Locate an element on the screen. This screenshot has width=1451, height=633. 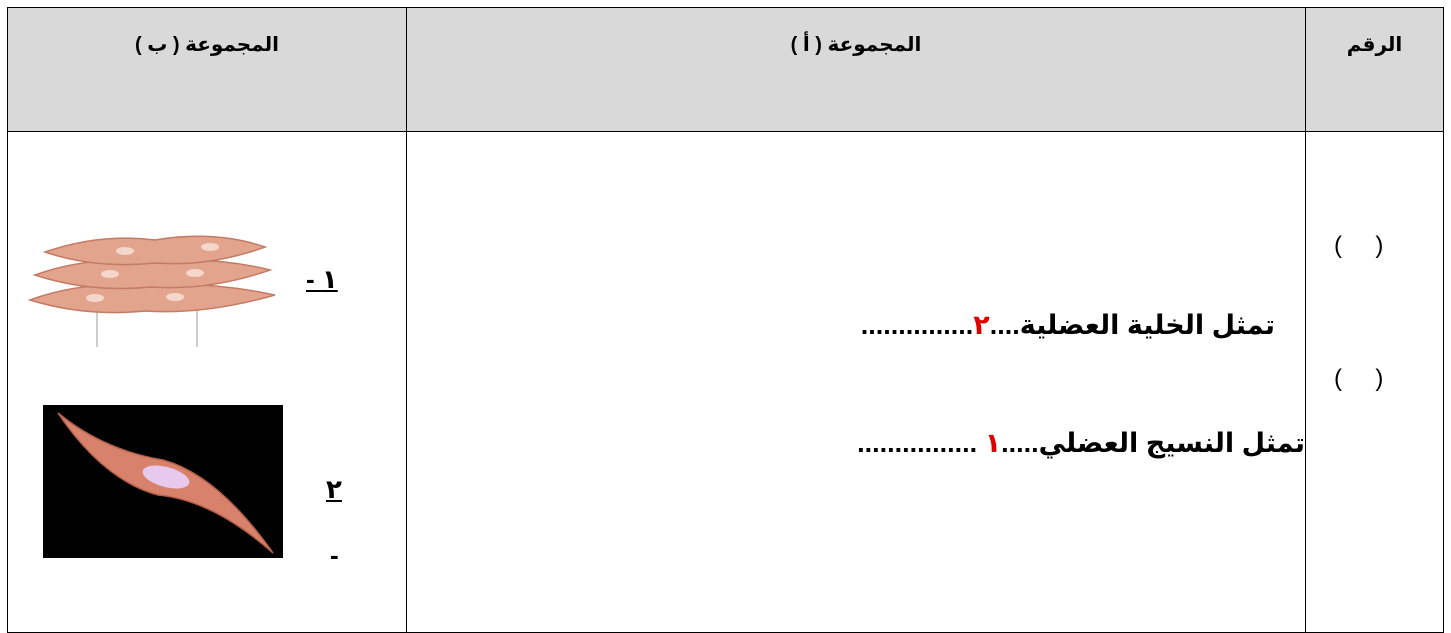
header-text: المجموعة ( ب ) is located at coordinates (206, 45).